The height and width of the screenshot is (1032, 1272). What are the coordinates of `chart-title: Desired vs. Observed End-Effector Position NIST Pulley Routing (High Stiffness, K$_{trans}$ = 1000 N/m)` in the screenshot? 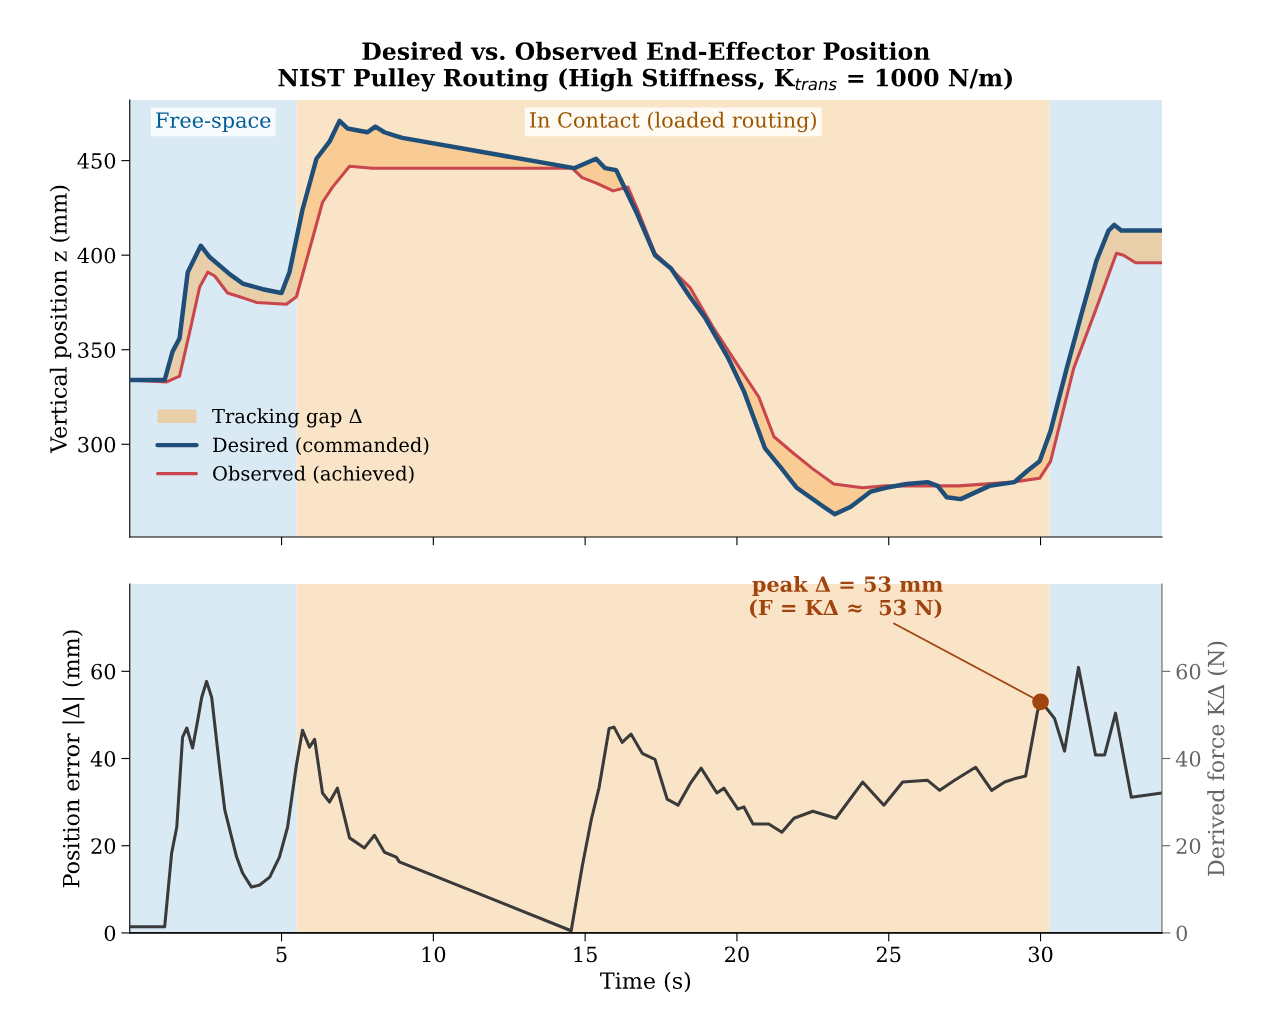 It's located at (645, 66).